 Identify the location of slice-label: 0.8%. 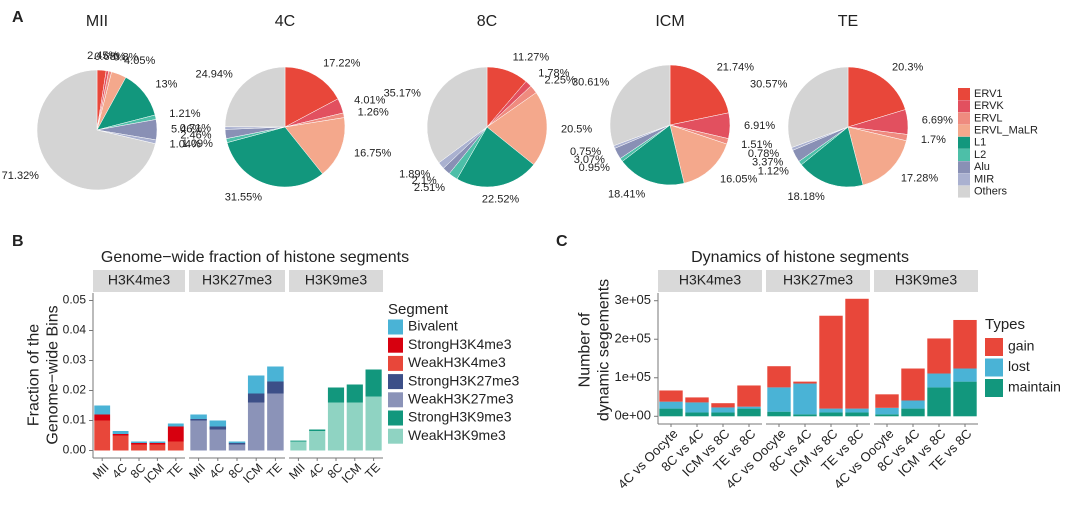
(125, 58).